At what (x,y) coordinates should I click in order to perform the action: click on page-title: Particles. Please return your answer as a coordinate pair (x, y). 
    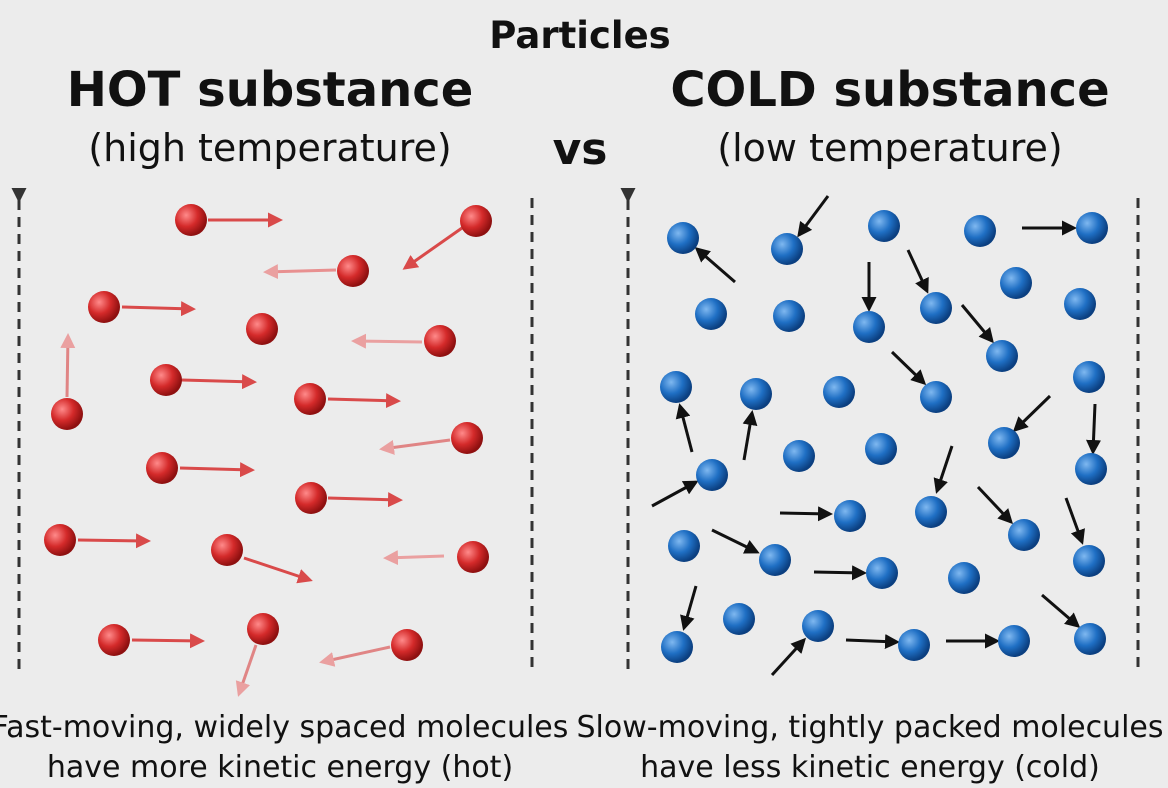
    Looking at the image, I should click on (580, 35).